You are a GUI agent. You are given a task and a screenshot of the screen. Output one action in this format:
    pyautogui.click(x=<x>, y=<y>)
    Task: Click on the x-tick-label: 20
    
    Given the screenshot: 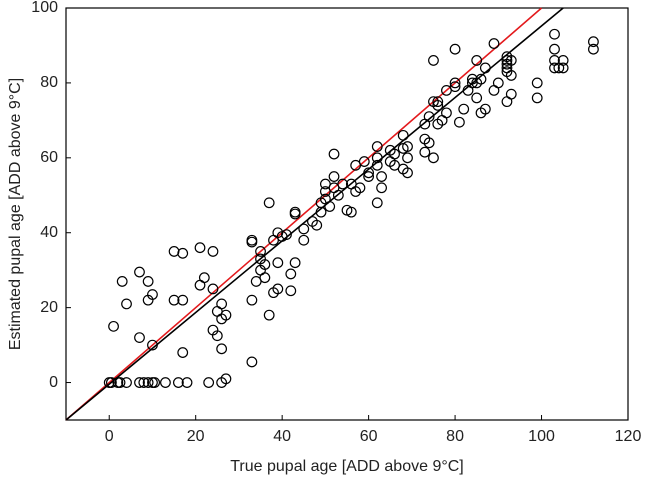 What is the action you would take?
    pyautogui.click(x=196, y=436)
    